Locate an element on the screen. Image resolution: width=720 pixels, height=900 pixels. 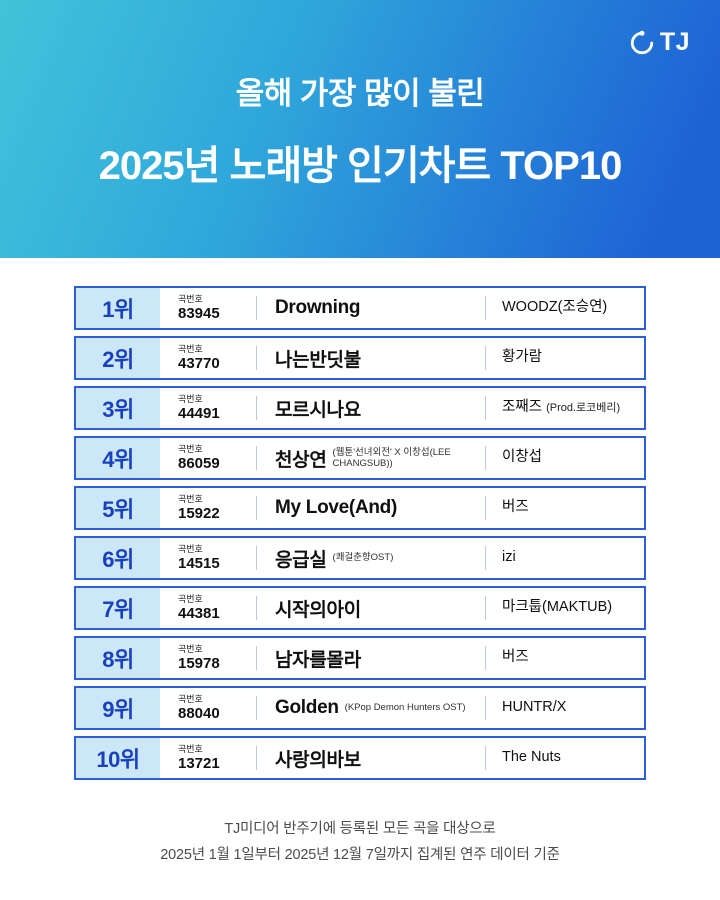
rank-badge: 3위 is located at coordinates (118, 408).